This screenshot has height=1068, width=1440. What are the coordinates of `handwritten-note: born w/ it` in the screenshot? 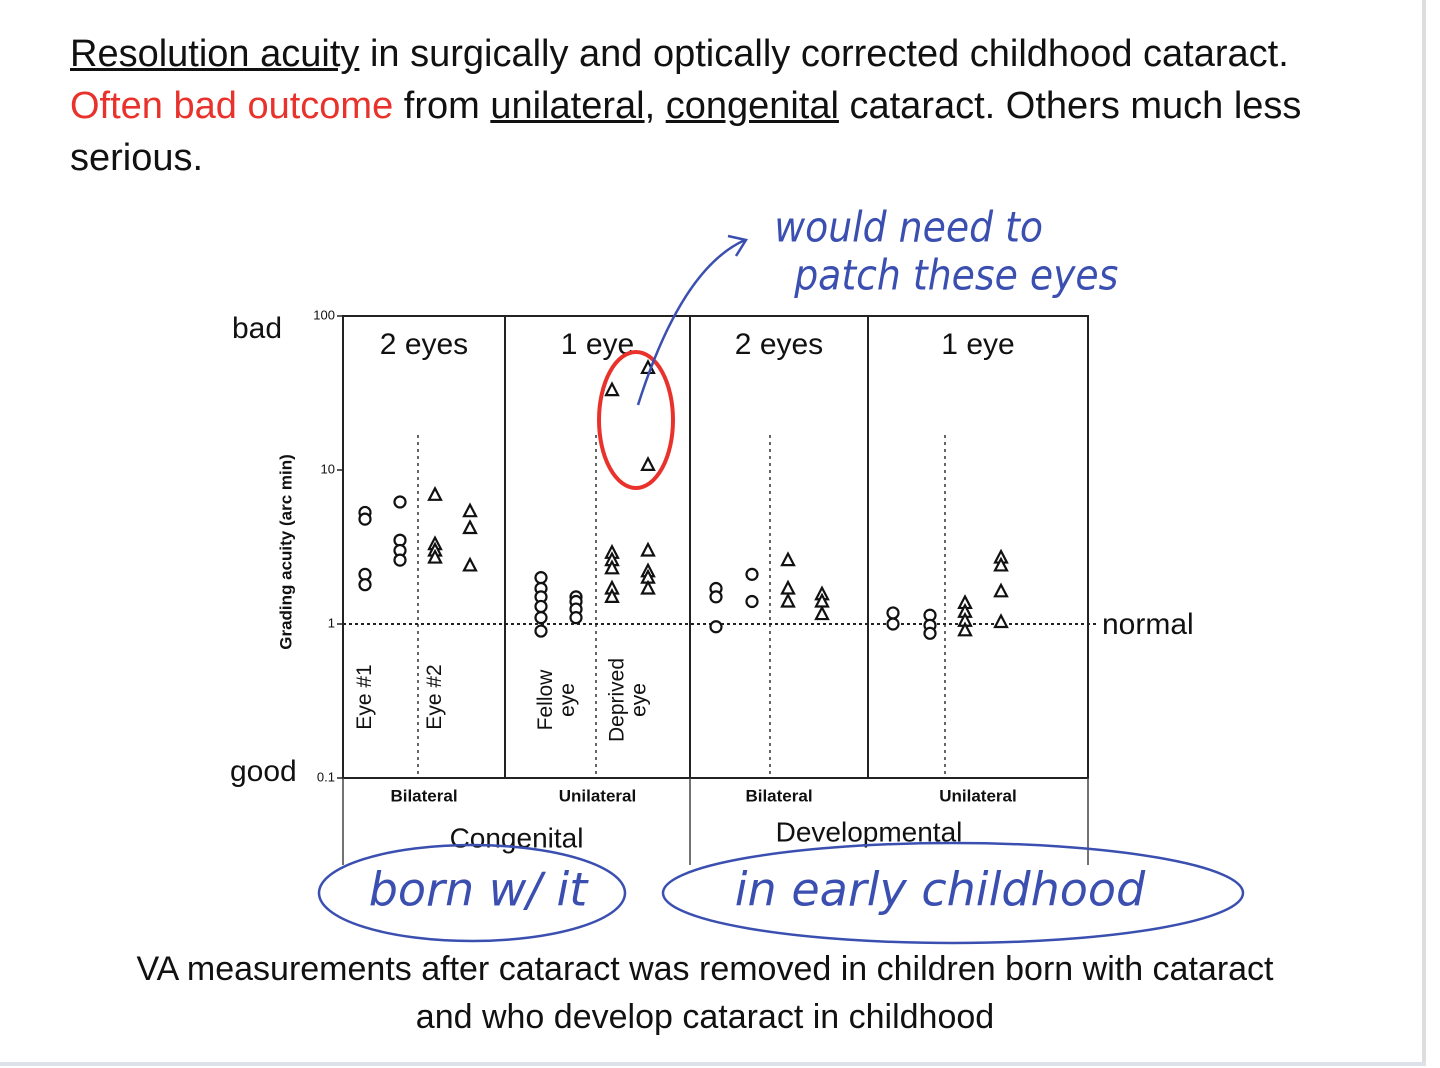 It's located at (479, 890).